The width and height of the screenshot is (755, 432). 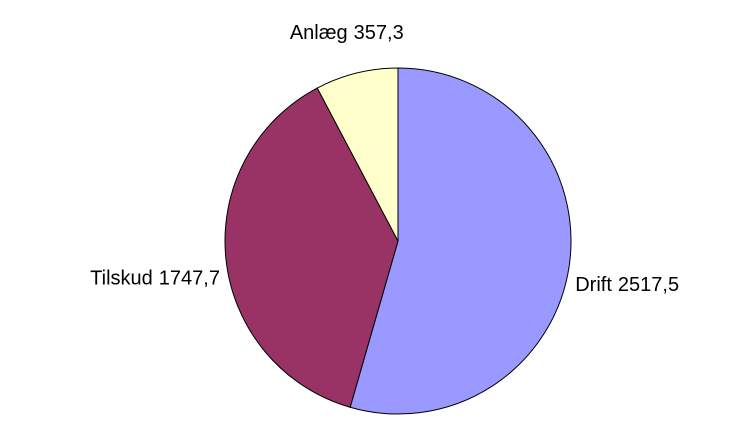 I want to click on slice-category: Drift, so click(x=593, y=285).